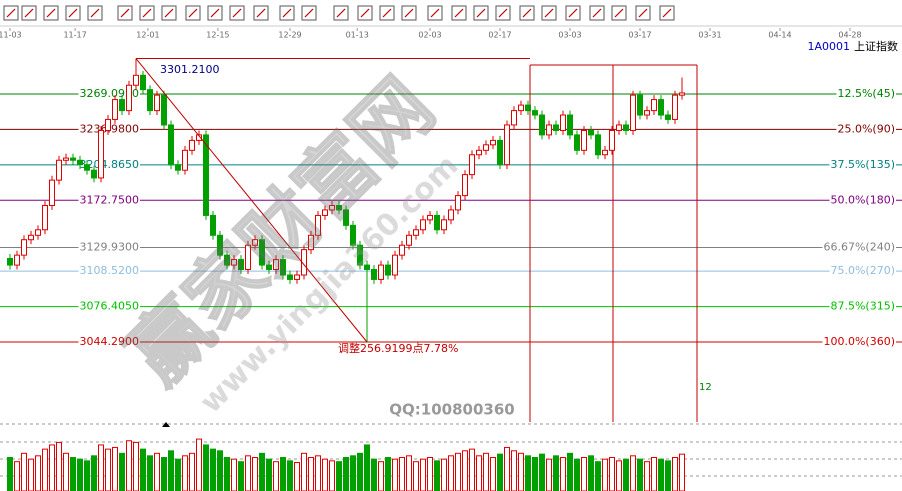  I want to click on volume, so click(346, 464).